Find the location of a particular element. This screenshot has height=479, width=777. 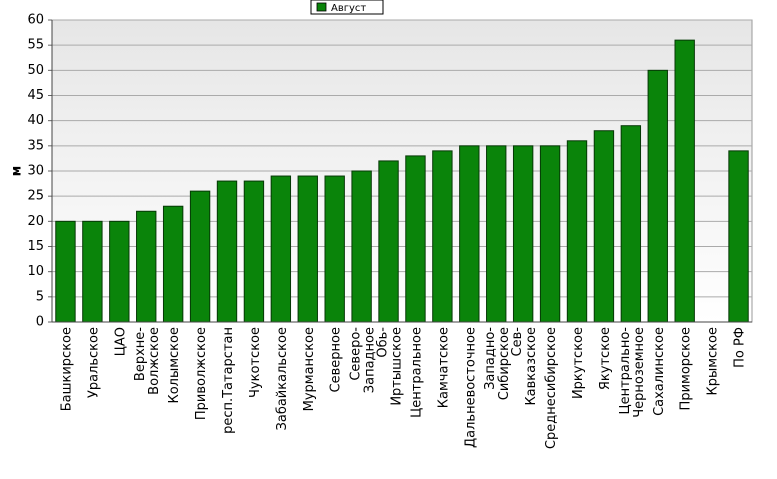

y-tick-label: 50 is located at coordinates (35, 70).